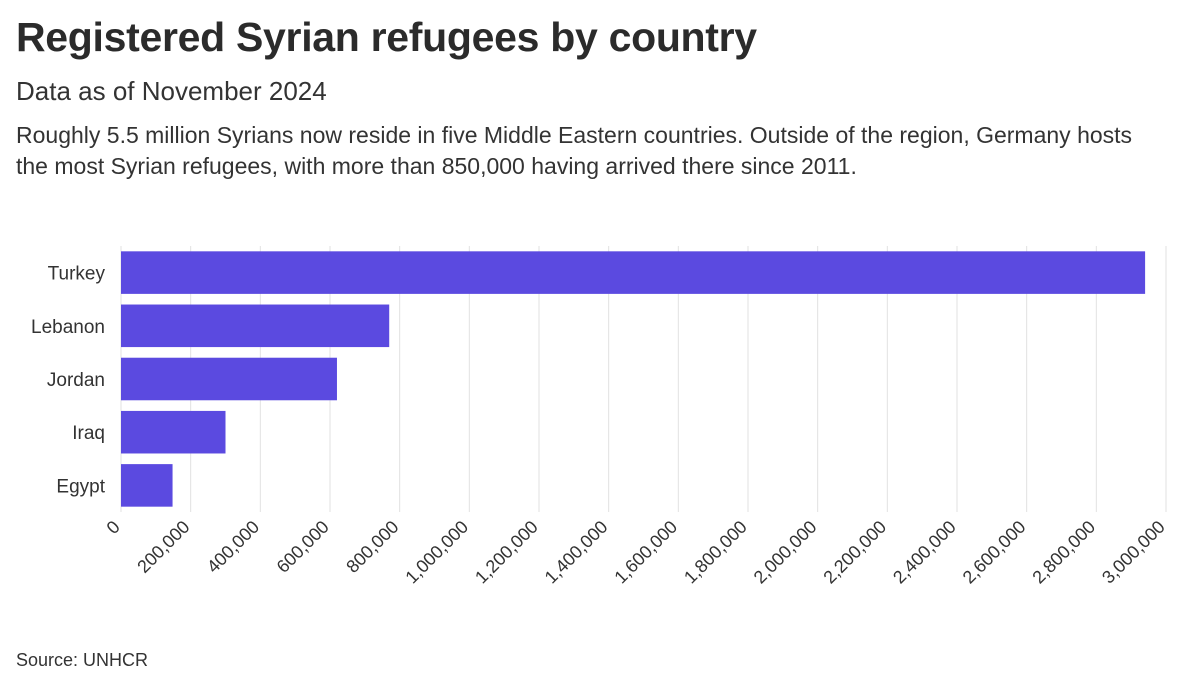 The image size is (1198, 686). I want to click on y-tick-label: Jordan, so click(76, 380).